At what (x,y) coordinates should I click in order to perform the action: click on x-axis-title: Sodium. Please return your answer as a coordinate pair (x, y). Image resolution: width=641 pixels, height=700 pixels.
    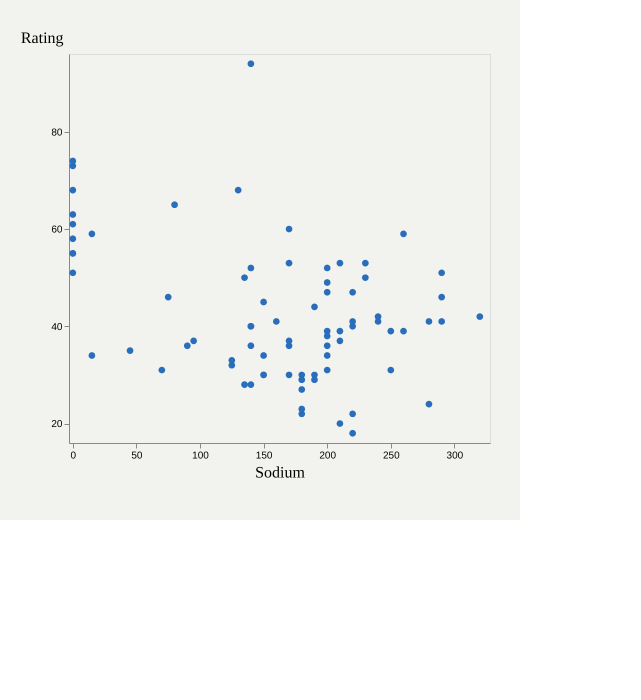
    Looking at the image, I should click on (280, 473).